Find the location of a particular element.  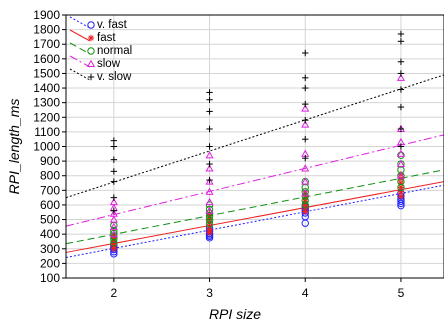

x-axis-title: RPI size is located at coordinates (235, 314).